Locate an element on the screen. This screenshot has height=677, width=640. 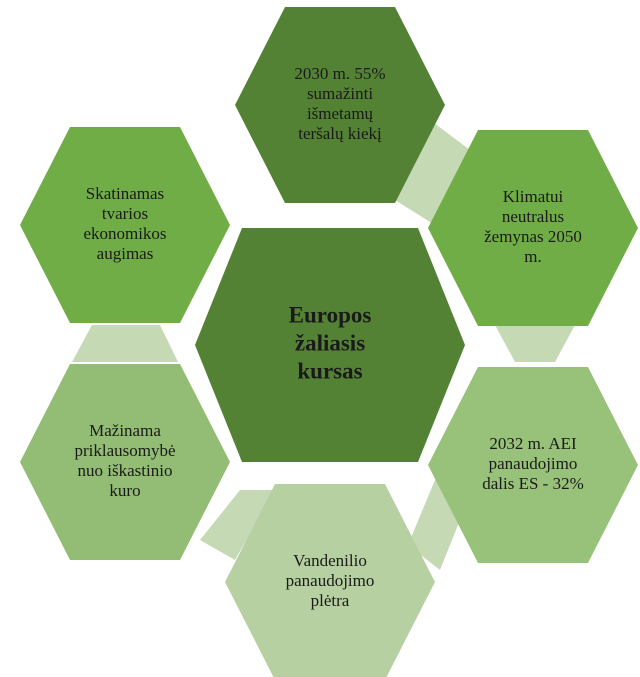
label-line: Klimatui is located at coordinates (533, 196).